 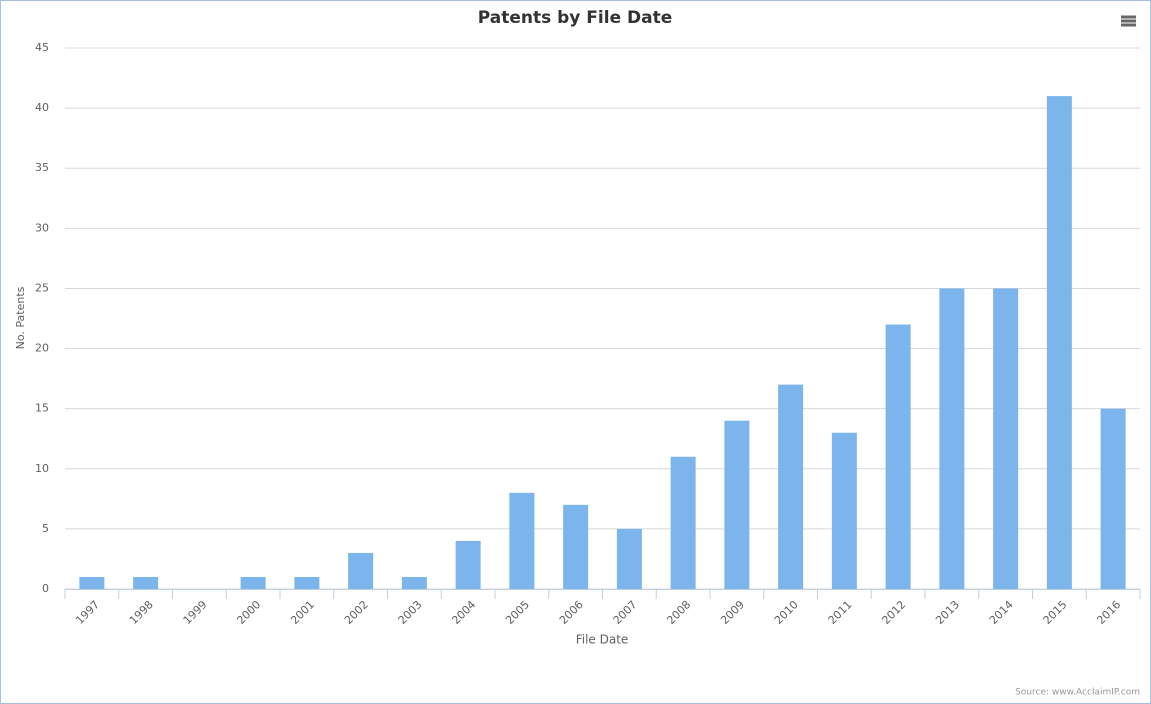 I want to click on y-tick-label: 0, so click(x=45, y=588).